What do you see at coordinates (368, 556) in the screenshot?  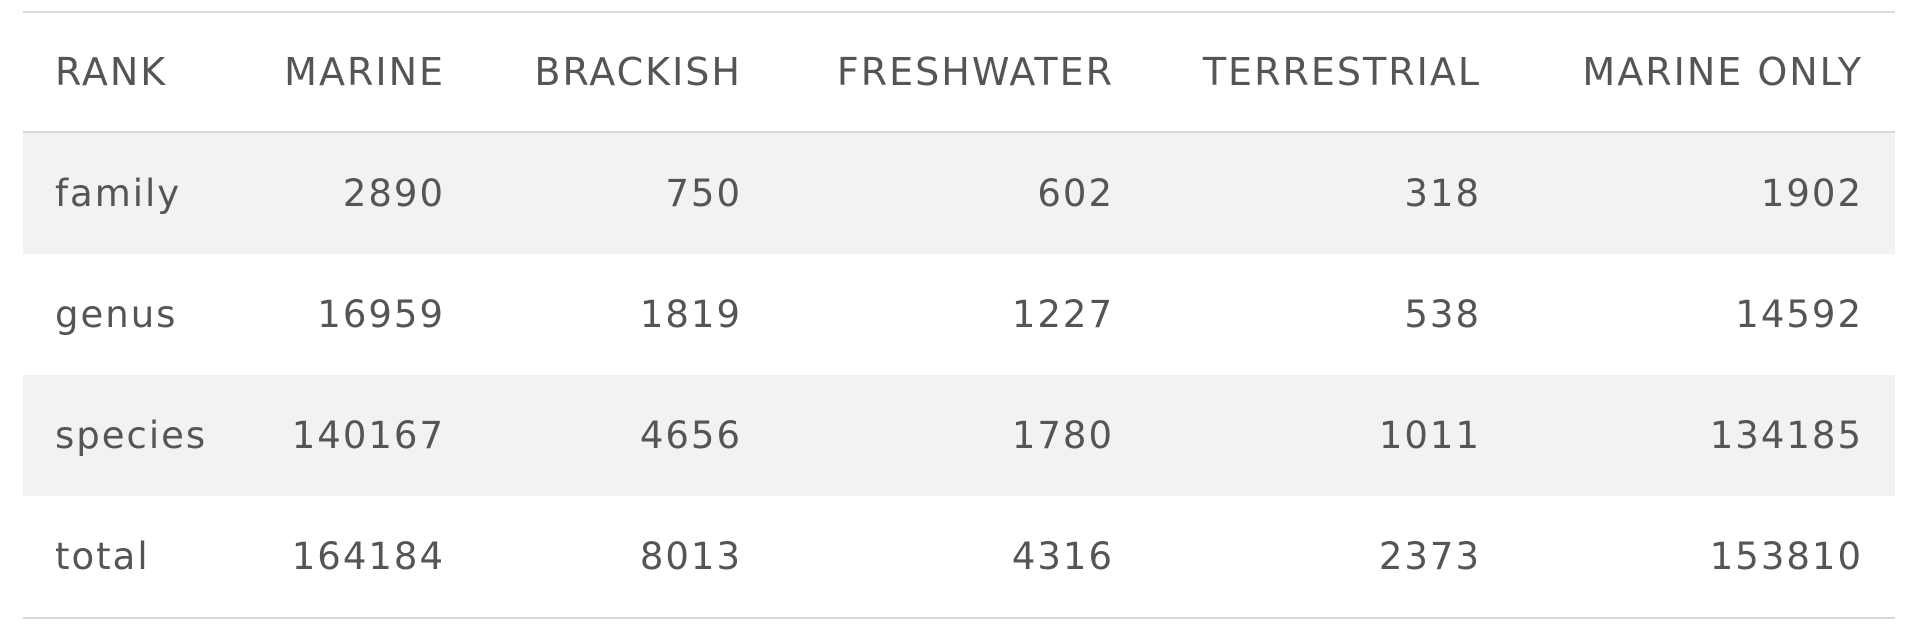 I see `marine-cell: 164184` at bounding box center [368, 556].